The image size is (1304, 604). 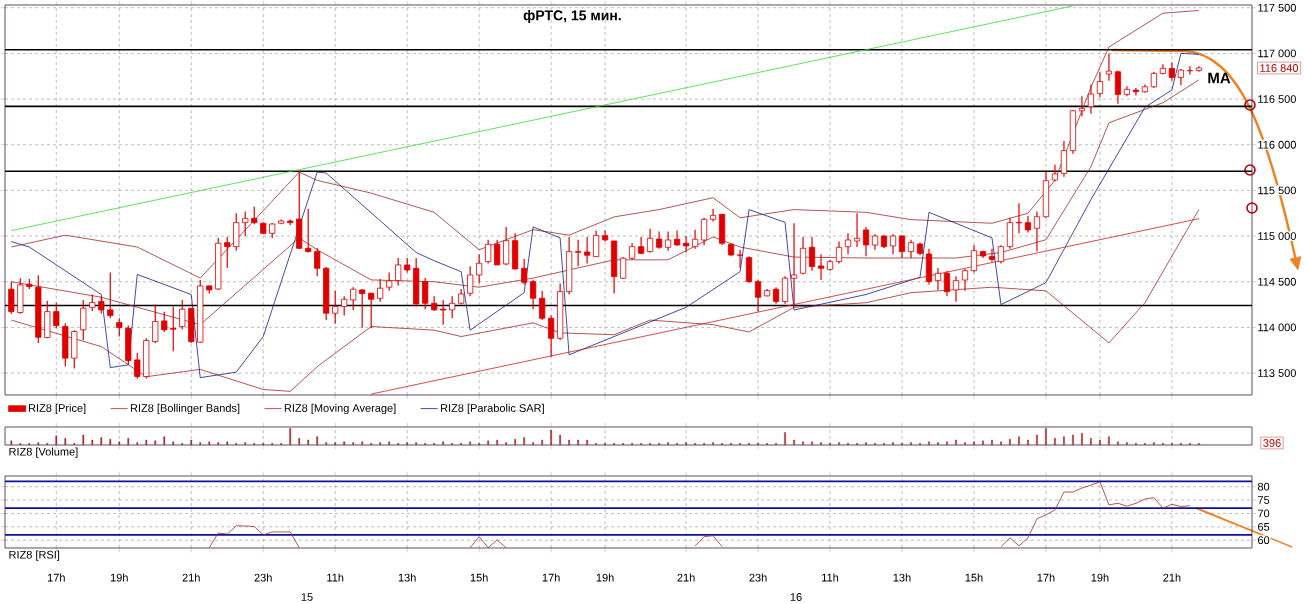 I want to click on y-tick-label: 75, so click(x=1264, y=500).